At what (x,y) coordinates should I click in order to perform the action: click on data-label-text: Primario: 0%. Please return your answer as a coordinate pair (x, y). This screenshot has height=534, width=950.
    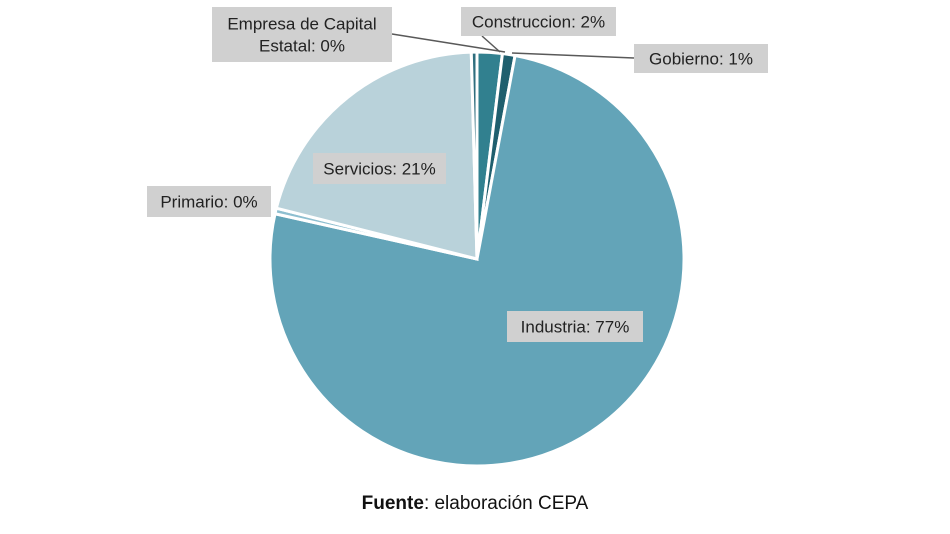
    Looking at the image, I should click on (208, 202).